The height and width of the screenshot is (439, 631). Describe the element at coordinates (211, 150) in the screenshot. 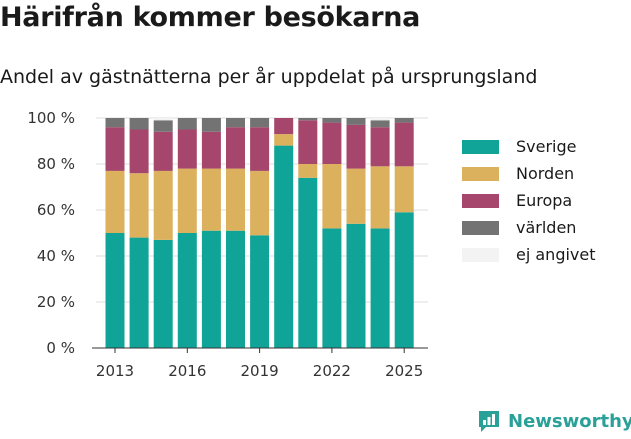

I see `bar-segment-europa-2017` at that location.